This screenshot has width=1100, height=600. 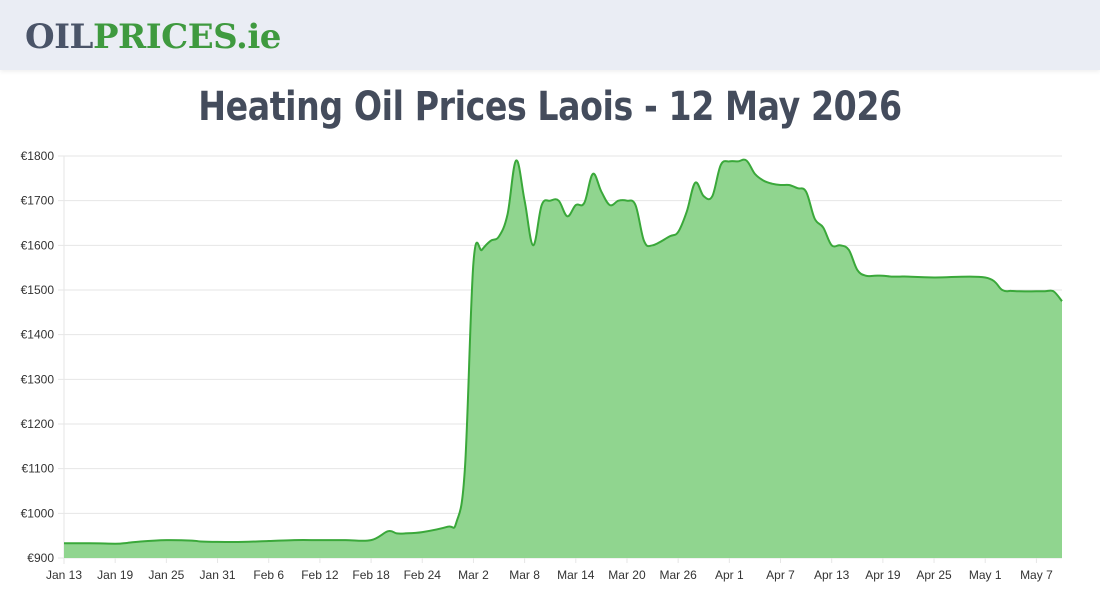 What do you see at coordinates (985, 575) in the screenshot?
I see `x-tick-label: May 1` at bounding box center [985, 575].